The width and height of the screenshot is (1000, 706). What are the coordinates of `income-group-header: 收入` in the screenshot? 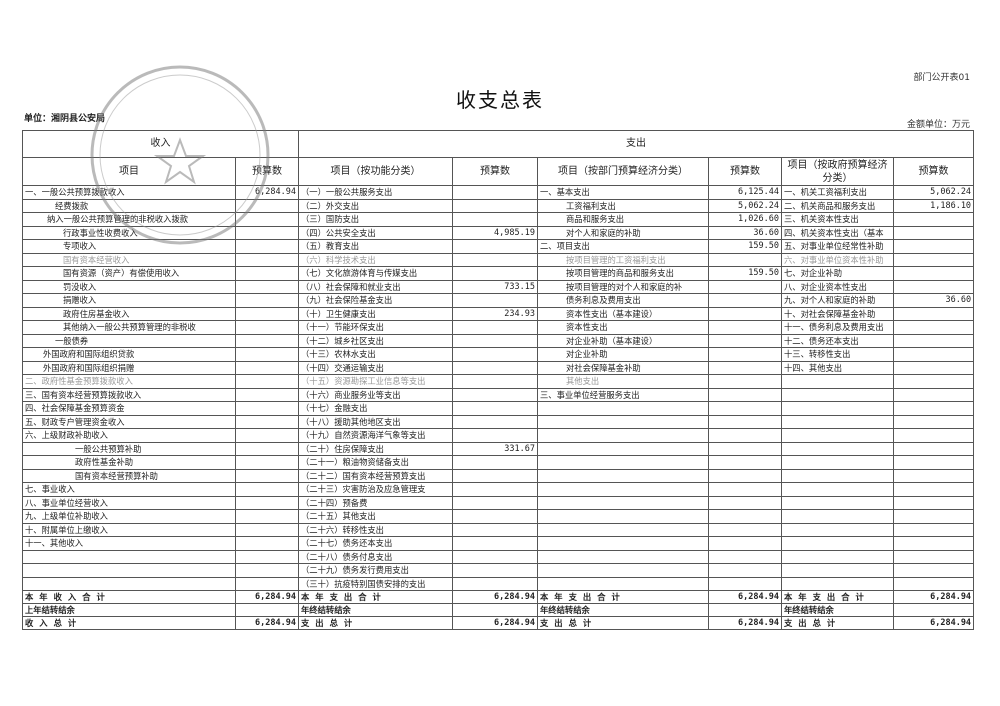 It's located at (160, 144).